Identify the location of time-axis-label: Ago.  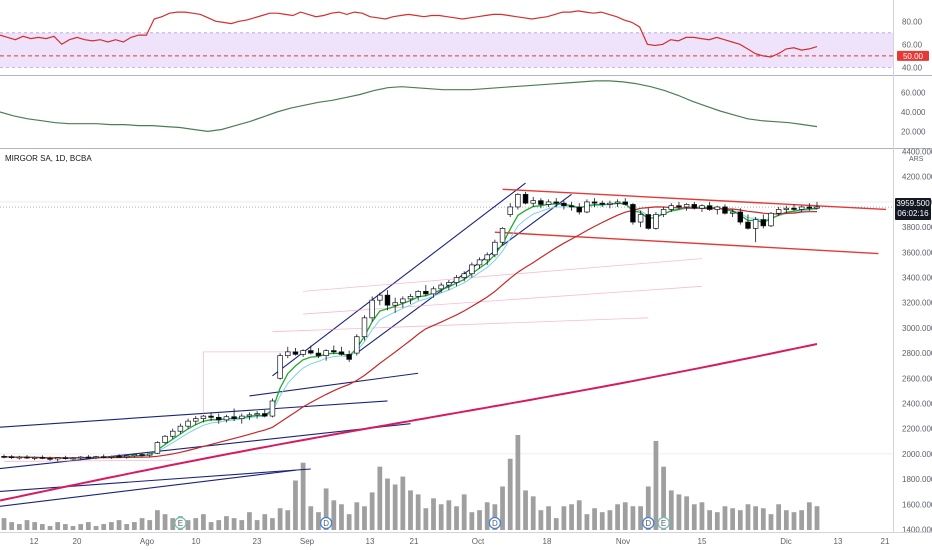
(147, 541).